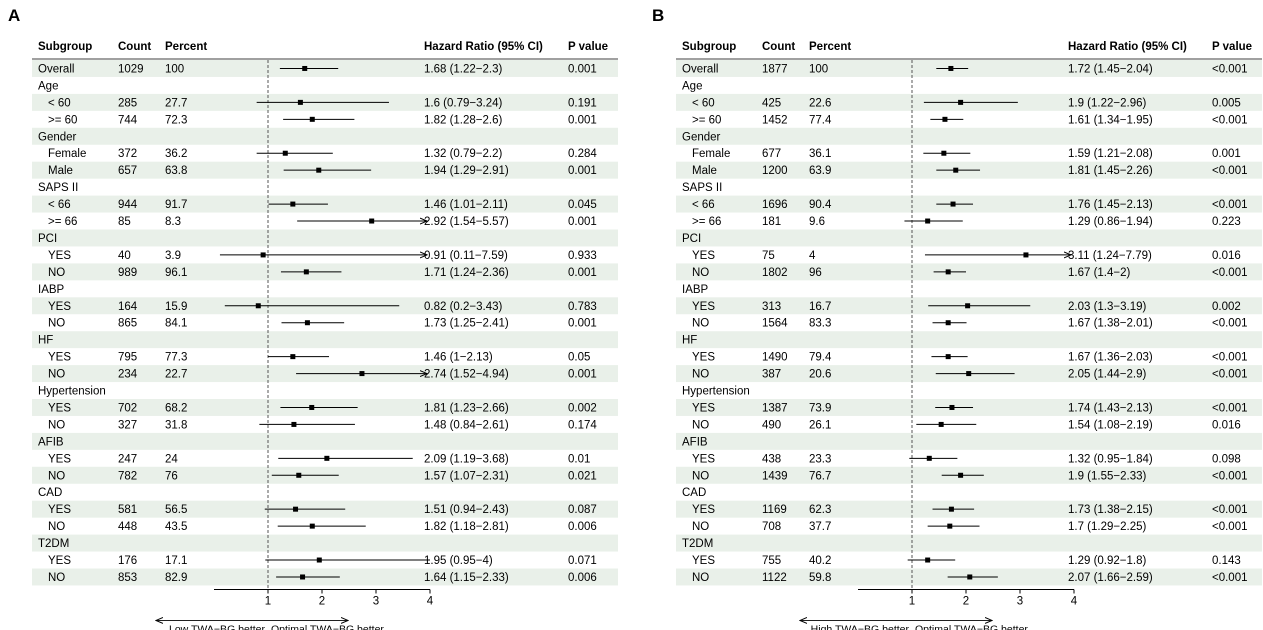  What do you see at coordinates (62, 120) in the screenshot?
I see `subgroup-label: >= 60` at bounding box center [62, 120].